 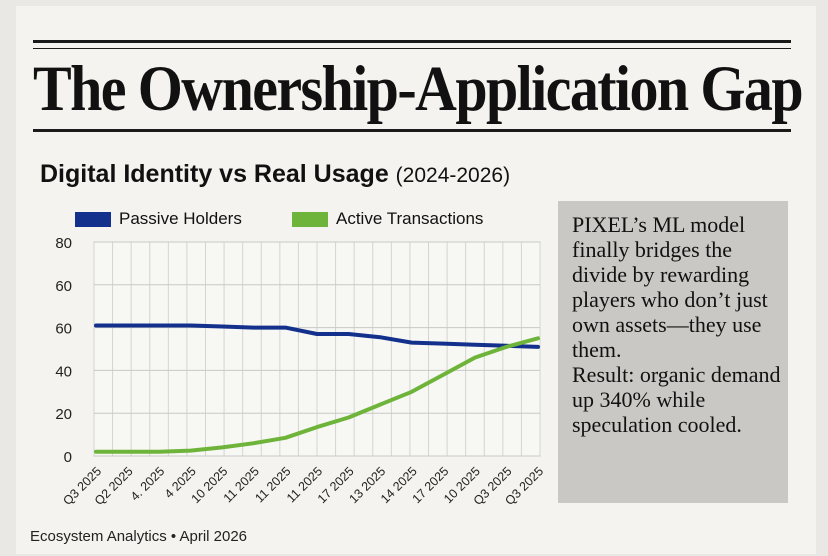 What do you see at coordinates (410, 218) in the screenshot?
I see `legend-label-active: Active Transactions` at bounding box center [410, 218].